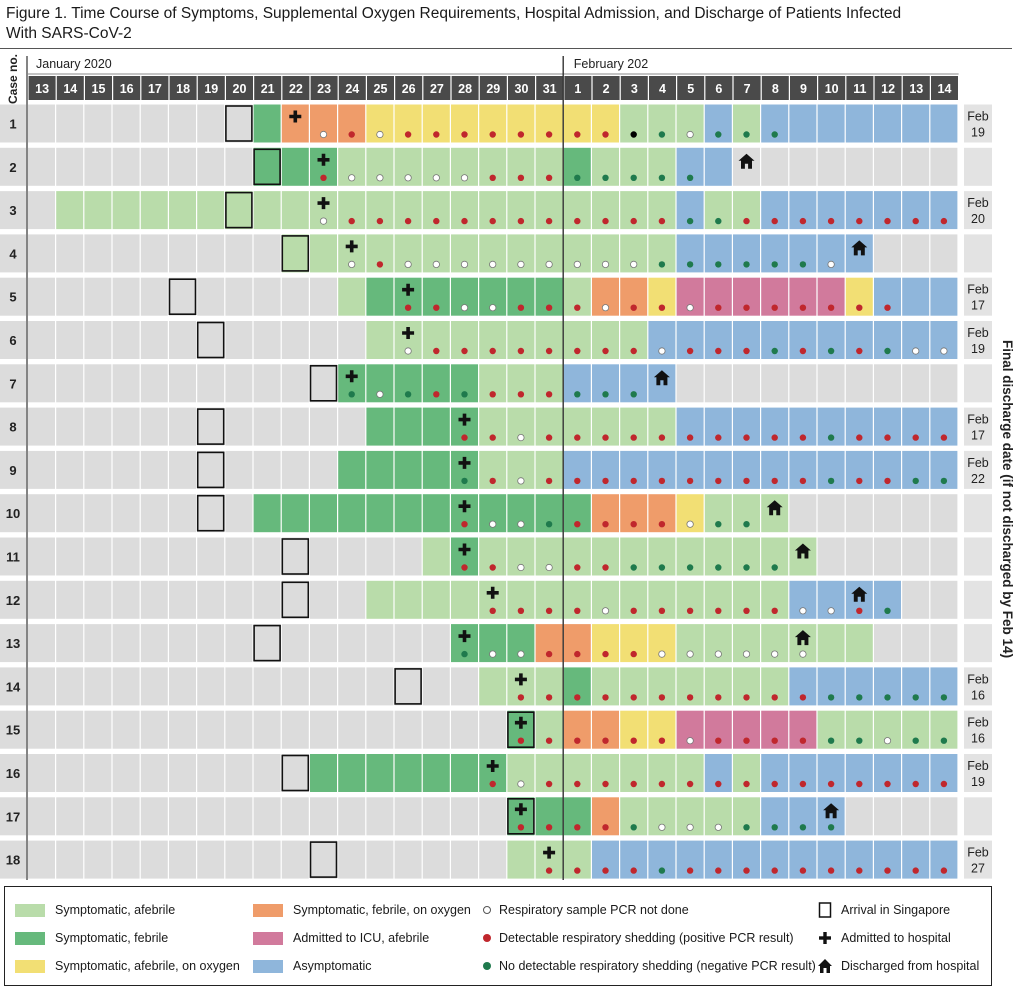 The height and width of the screenshot is (993, 1024). Describe the element at coordinates (13, 557) in the screenshot. I see `case-number-label: 11` at that location.